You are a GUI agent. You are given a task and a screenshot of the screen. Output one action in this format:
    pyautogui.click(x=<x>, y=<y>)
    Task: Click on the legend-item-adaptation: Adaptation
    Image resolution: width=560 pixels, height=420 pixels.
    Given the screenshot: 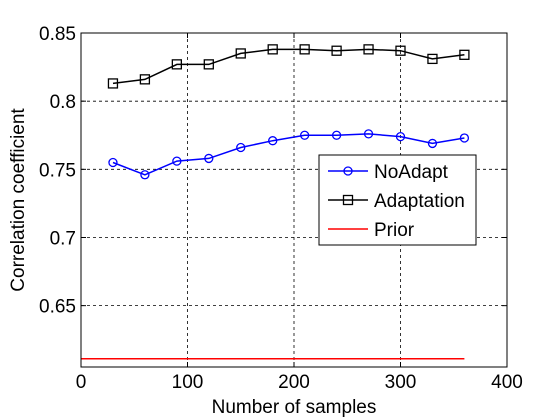 What is the action you would take?
    pyautogui.click(x=396, y=201)
    